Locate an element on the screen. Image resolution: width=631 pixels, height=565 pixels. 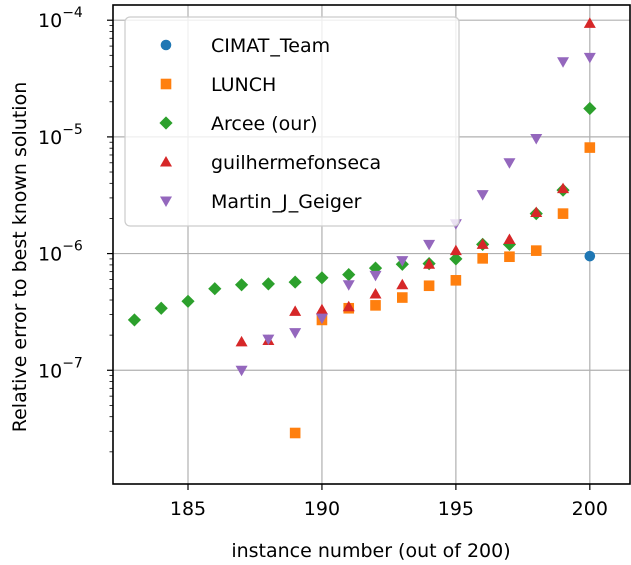
legend-label: Arcee (our) is located at coordinates (264, 124).